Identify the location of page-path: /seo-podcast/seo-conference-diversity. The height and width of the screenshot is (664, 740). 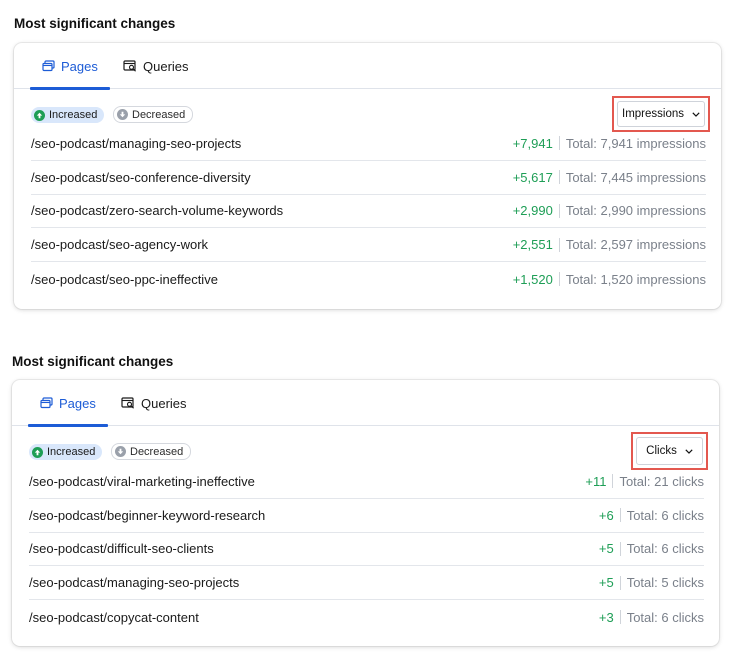
(141, 177).